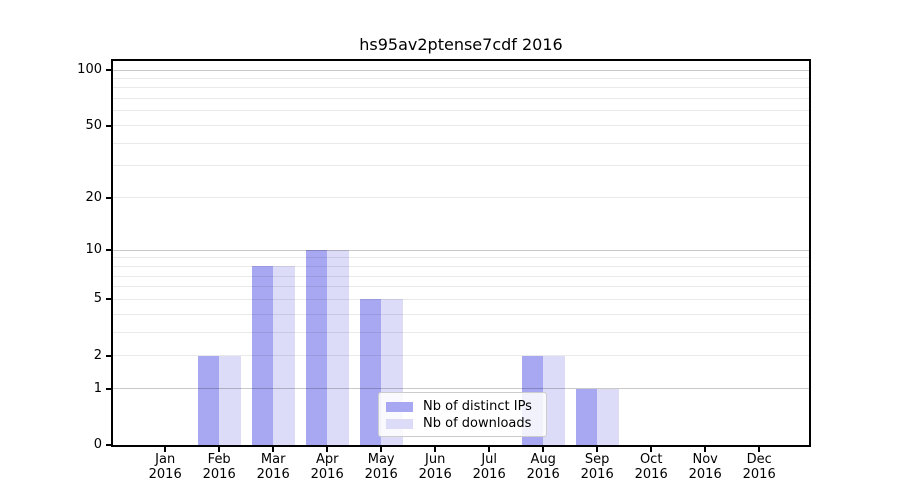 The image size is (900, 500). What do you see at coordinates (399, 406) in the screenshot?
I see `legend-swatch-distinct-ips-icon` at bounding box center [399, 406].